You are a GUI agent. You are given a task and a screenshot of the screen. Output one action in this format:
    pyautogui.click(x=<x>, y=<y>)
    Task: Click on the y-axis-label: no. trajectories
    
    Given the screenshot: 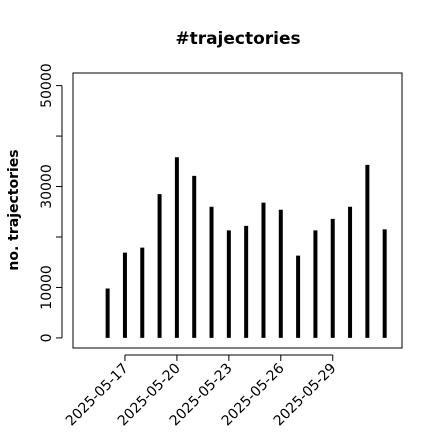 What is the action you would take?
    pyautogui.click(x=14, y=209)
    